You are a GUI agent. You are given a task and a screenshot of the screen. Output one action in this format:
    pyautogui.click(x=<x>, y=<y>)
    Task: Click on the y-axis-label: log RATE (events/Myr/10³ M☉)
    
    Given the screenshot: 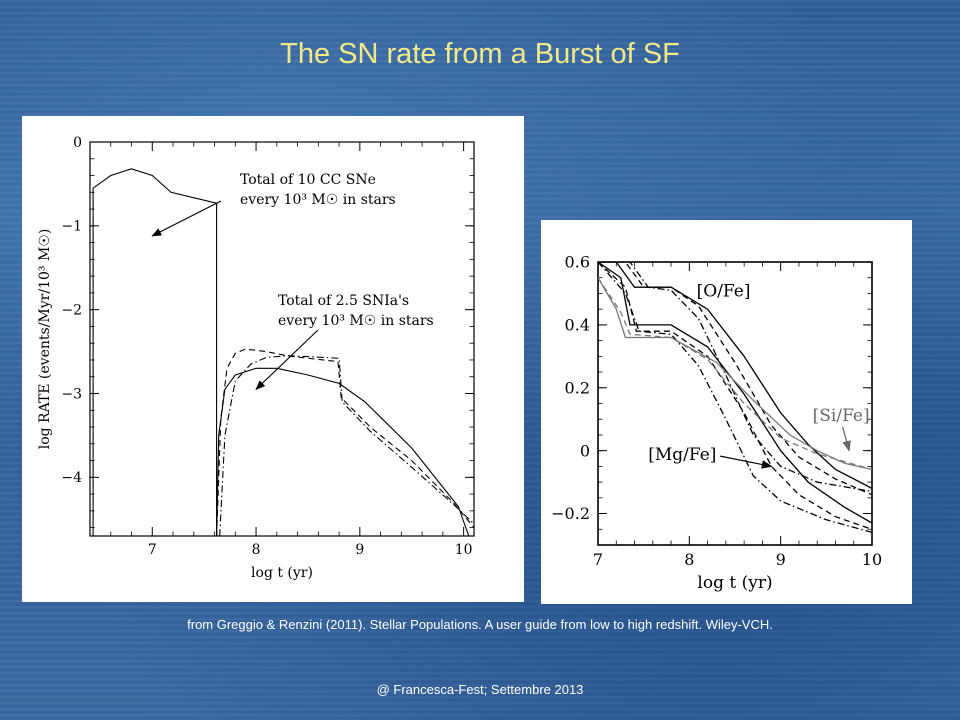 What is the action you would take?
    pyautogui.click(x=45, y=339)
    